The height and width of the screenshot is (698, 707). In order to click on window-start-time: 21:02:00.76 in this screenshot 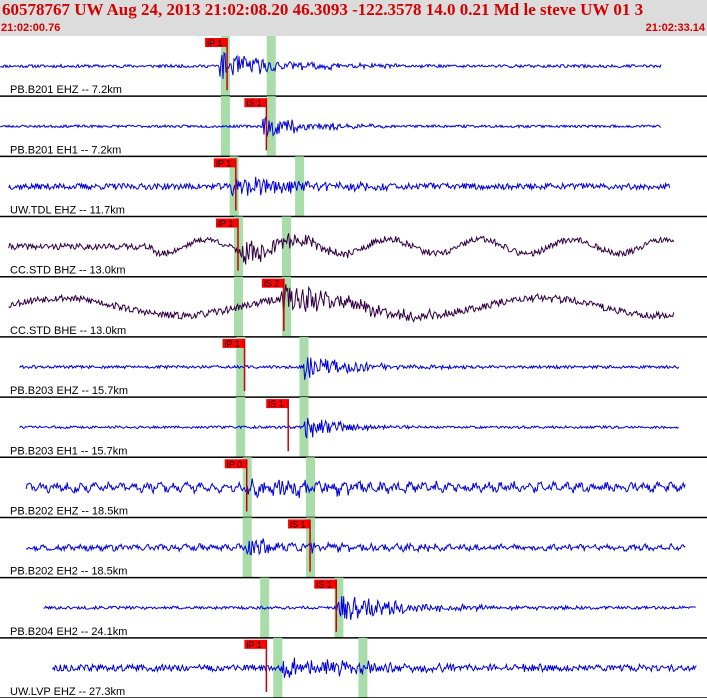, I will do `click(31, 28)`.